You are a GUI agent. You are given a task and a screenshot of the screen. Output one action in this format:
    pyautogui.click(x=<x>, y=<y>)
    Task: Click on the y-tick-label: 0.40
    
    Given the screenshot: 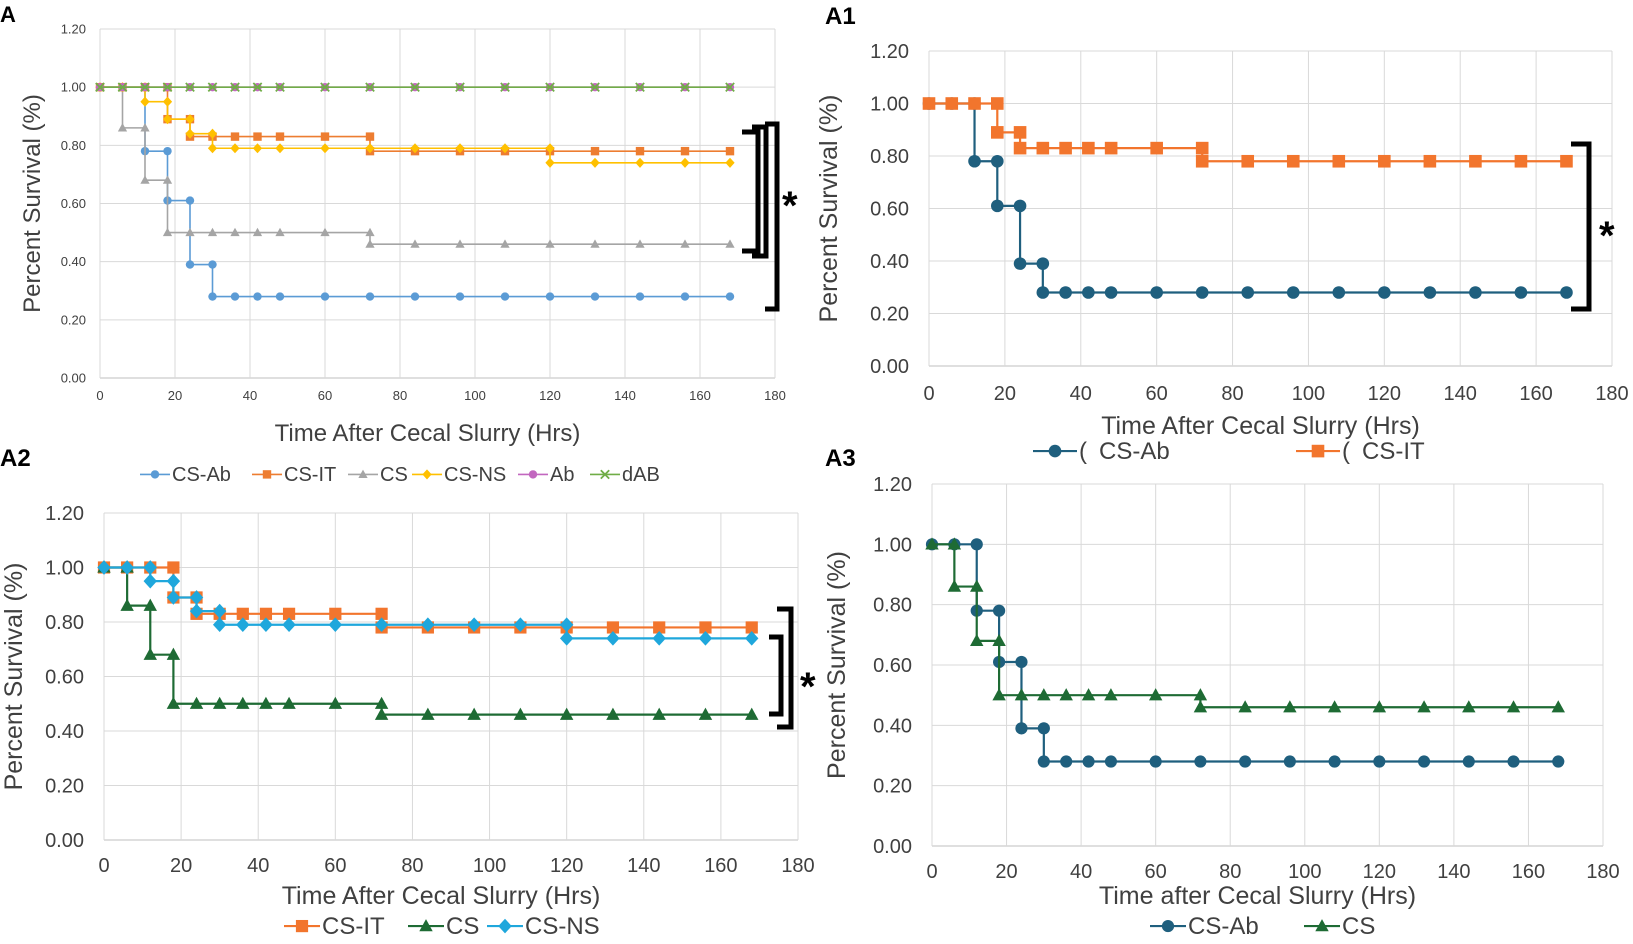 What is the action you would take?
    pyautogui.click(x=73, y=261)
    